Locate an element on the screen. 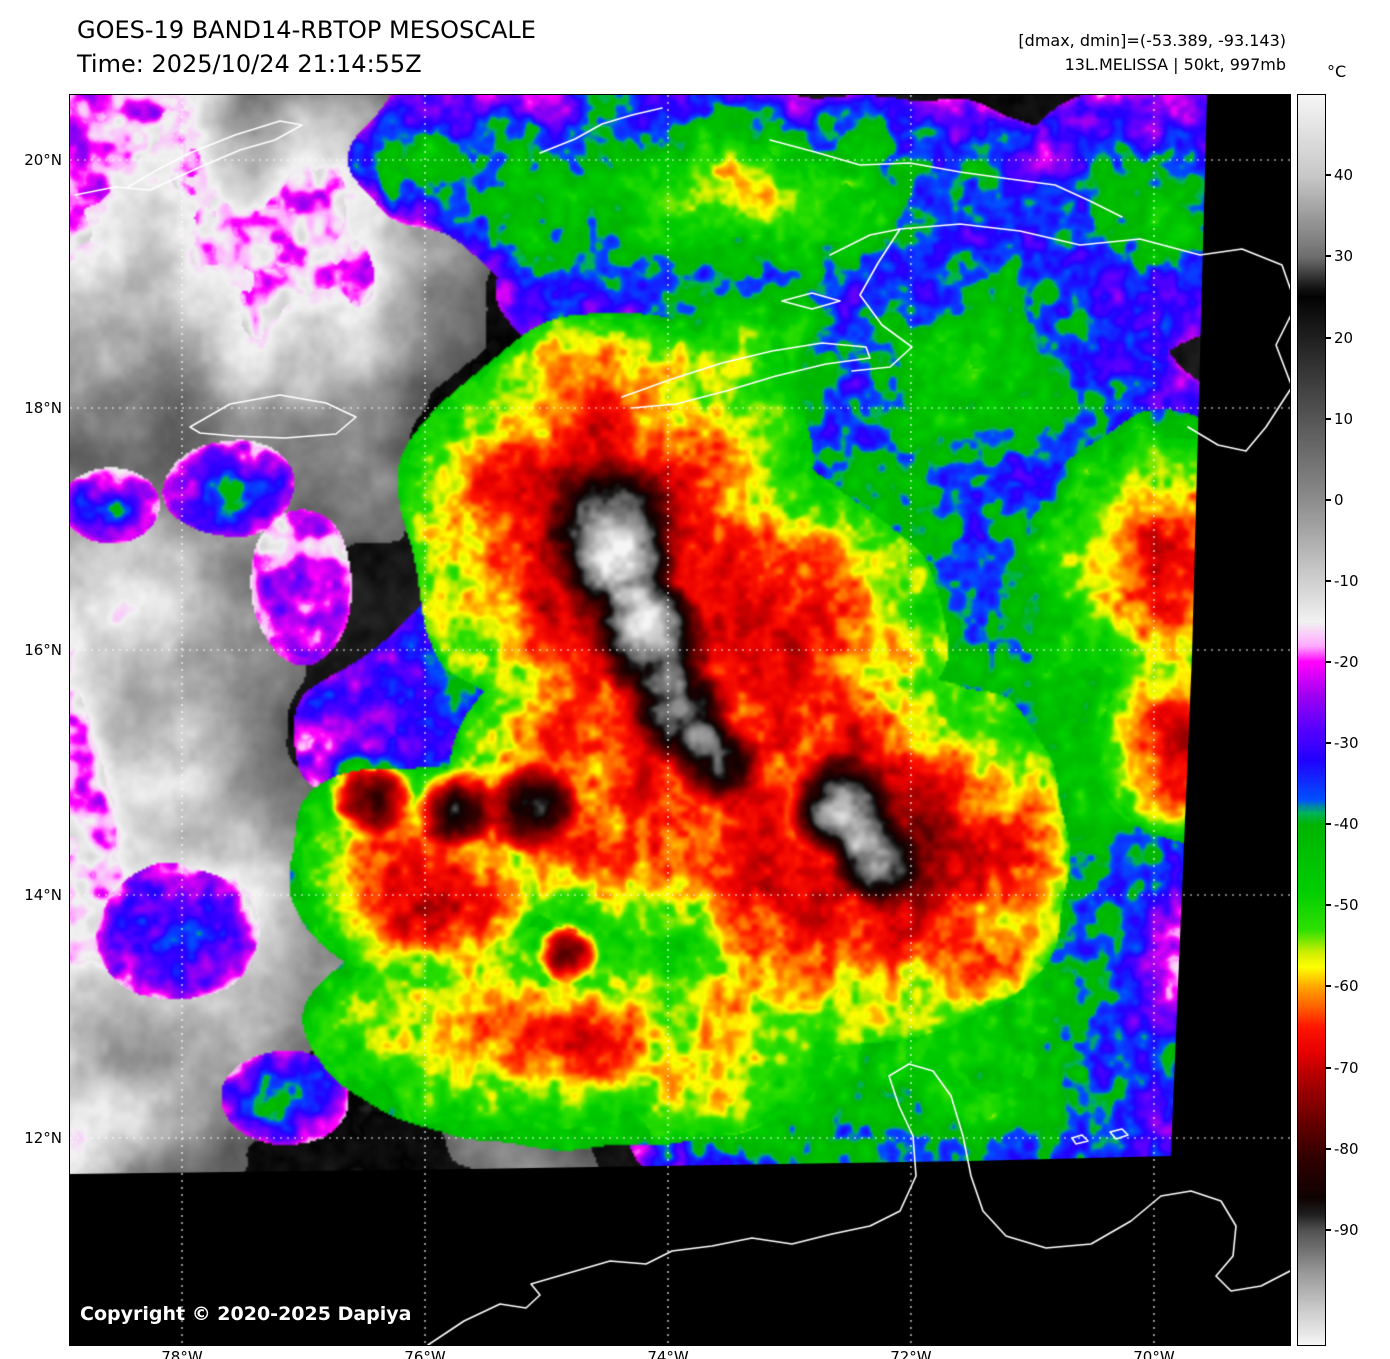 This screenshot has width=1390, height=1359. colorbar-tick-label: 10 is located at coordinates (1344, 418).